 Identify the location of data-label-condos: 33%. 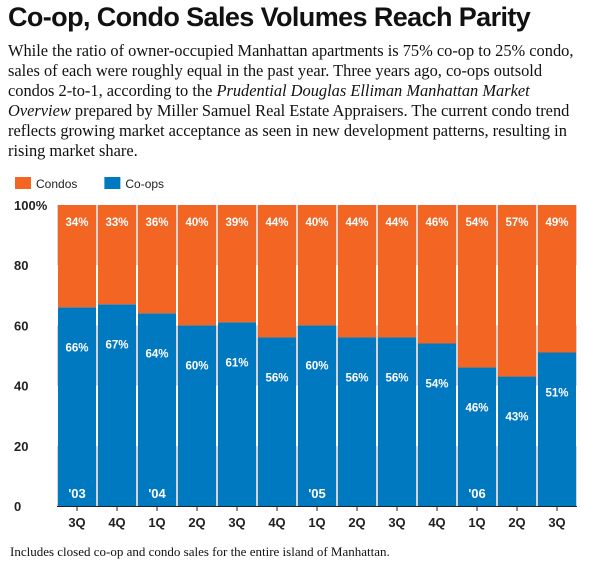
(116, 223).